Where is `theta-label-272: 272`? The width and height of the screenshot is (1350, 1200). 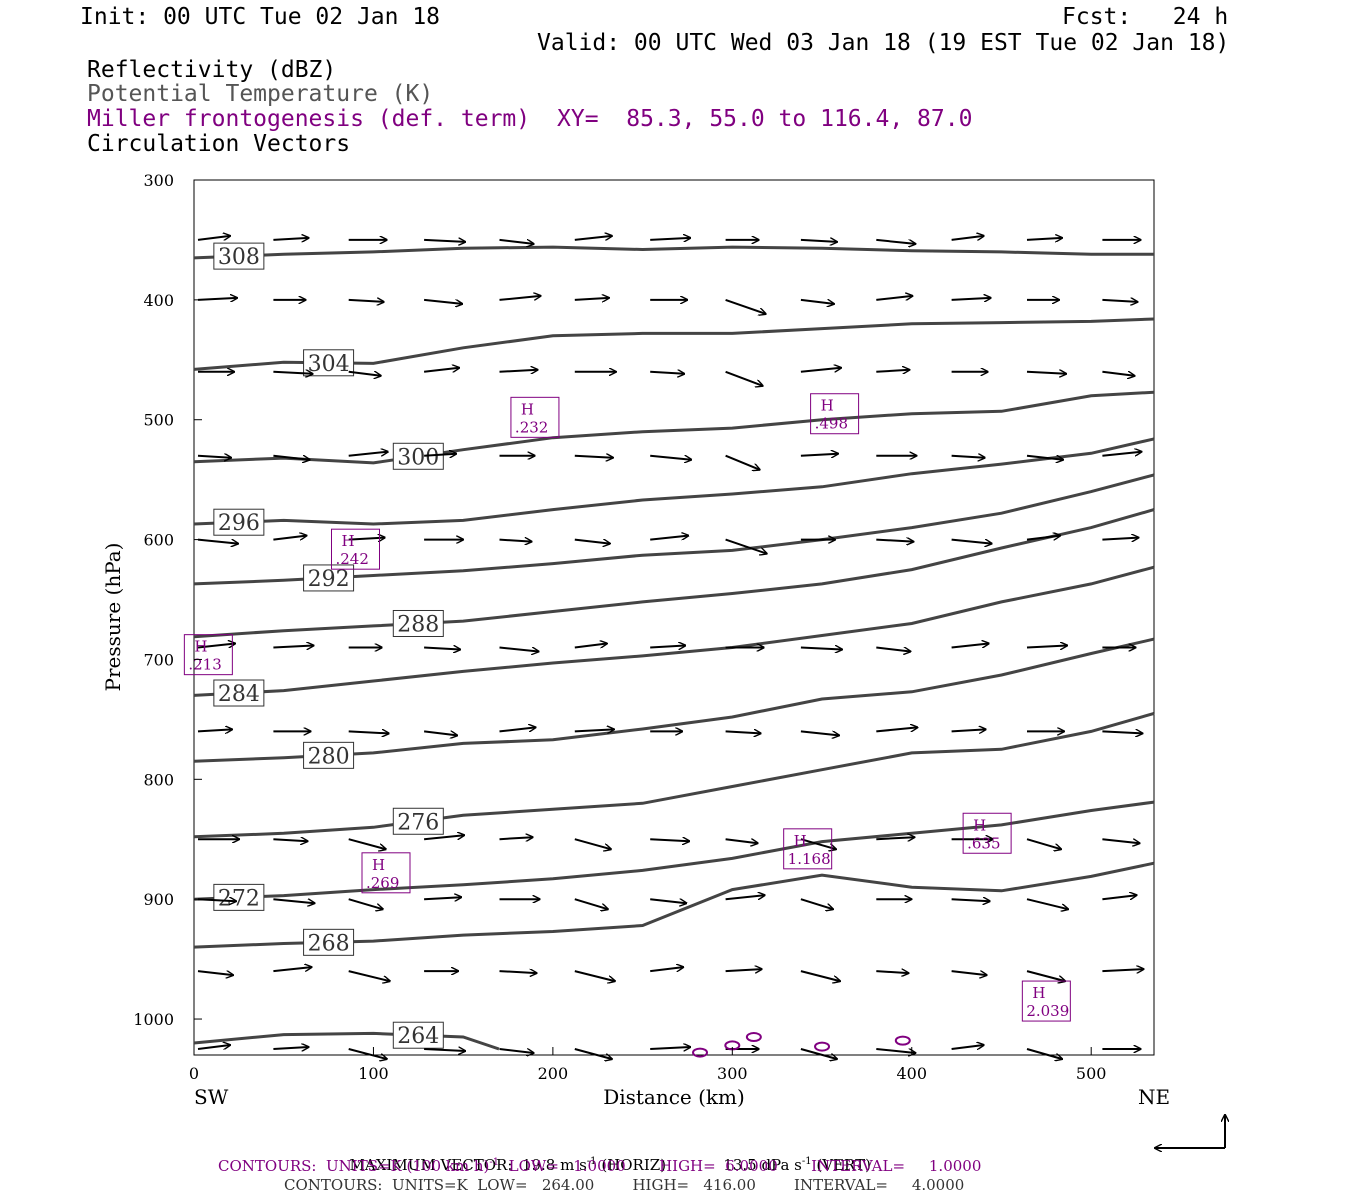
theta-label-272: 272 is located at coordinates (239, 898).